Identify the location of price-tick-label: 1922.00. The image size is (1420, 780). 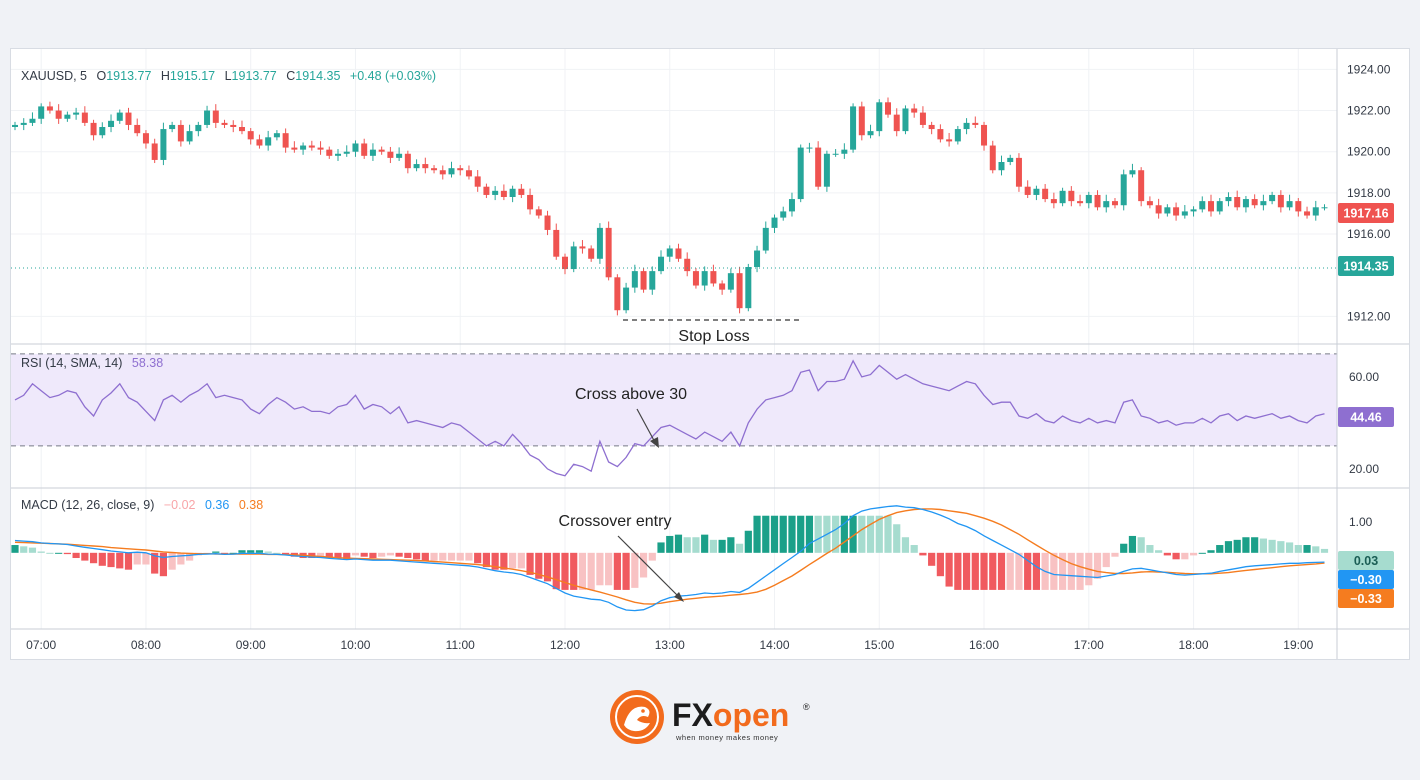
(1369, 111).